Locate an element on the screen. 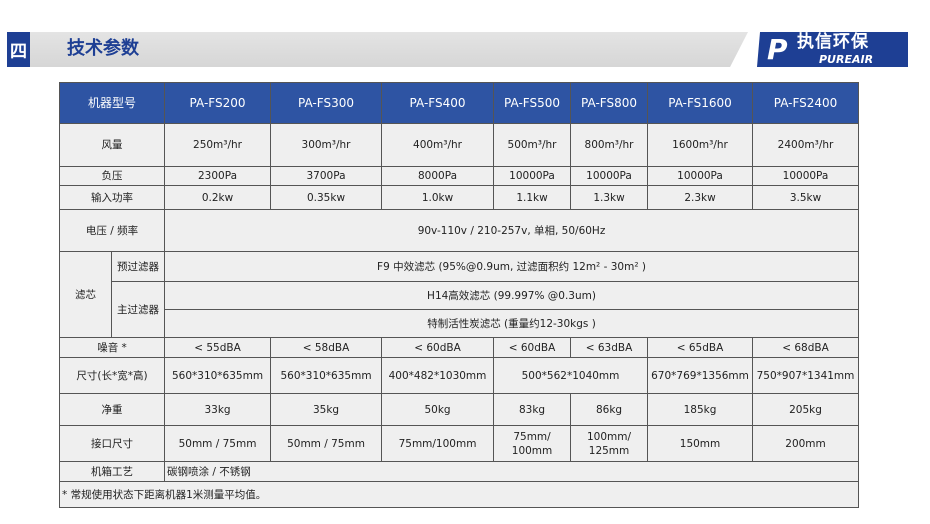 This screenshot has height=524, width=930. cell: 750*907*1341mm is located at coordinates (806, 375).